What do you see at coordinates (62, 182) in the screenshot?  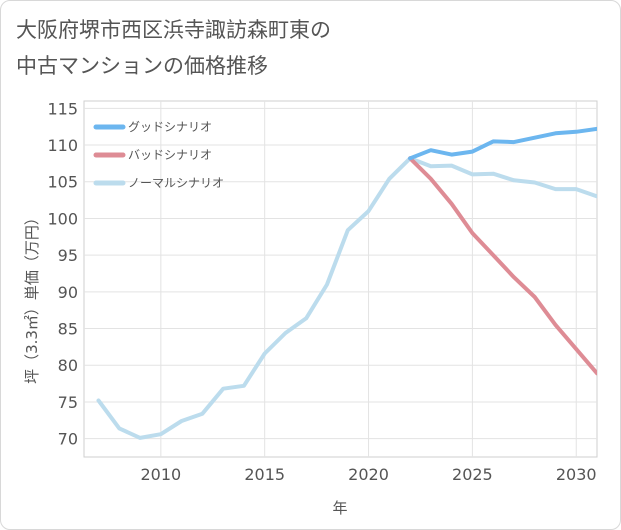 I see `y-tick-label: 105` at bounding box center [62, 182].